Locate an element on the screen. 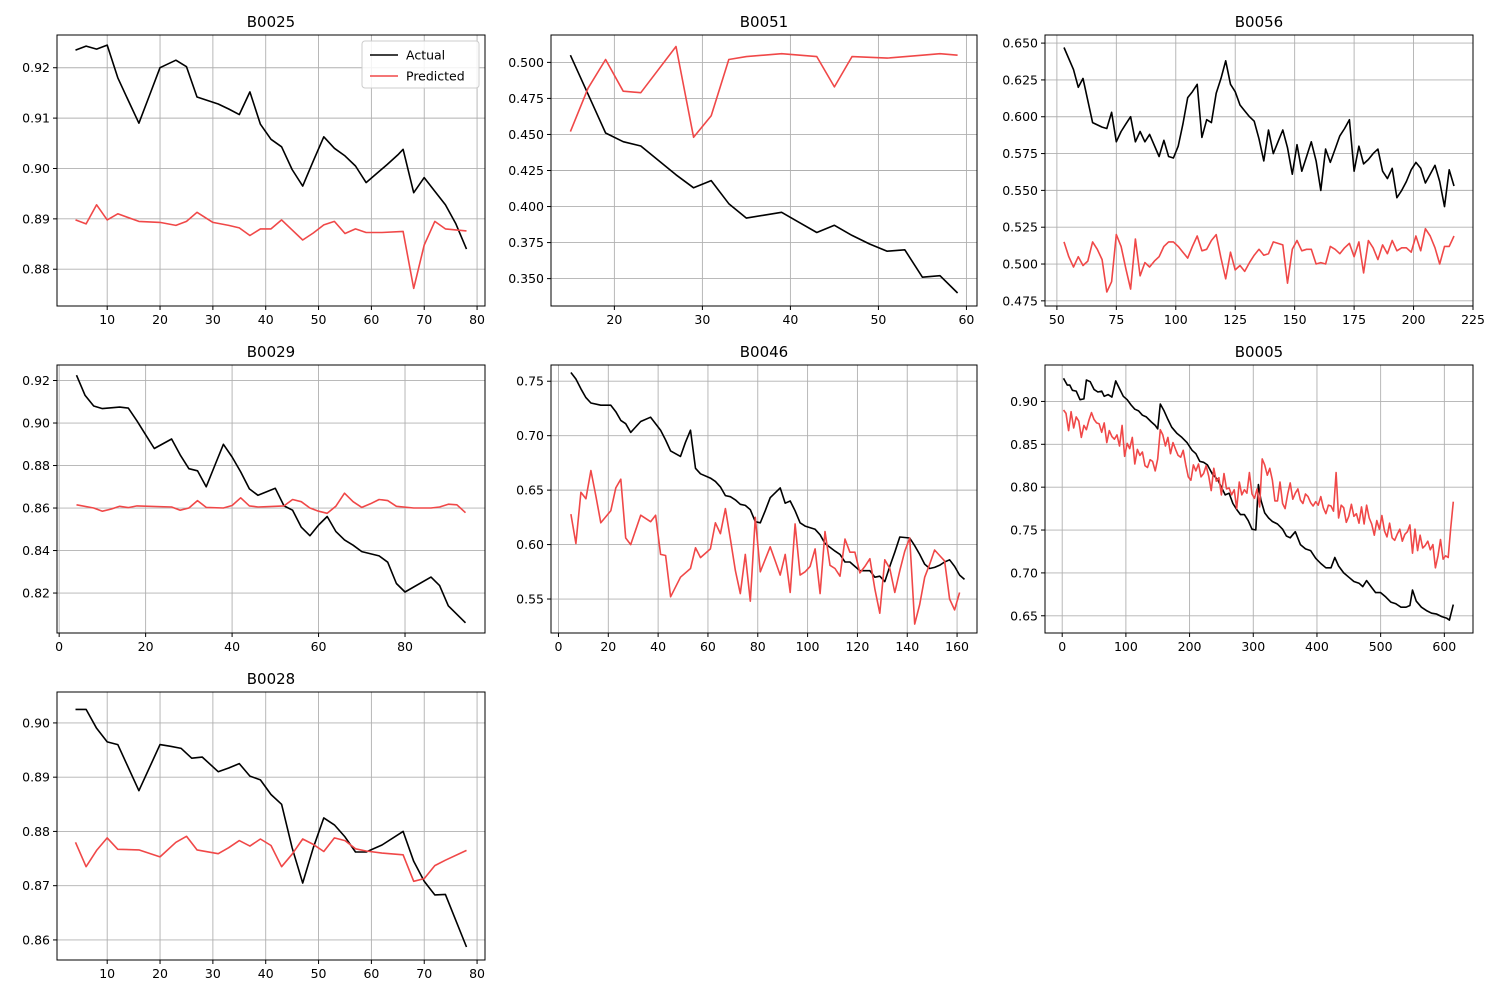  y-tick-label: 0.60 is located at coordinates (530, 544).